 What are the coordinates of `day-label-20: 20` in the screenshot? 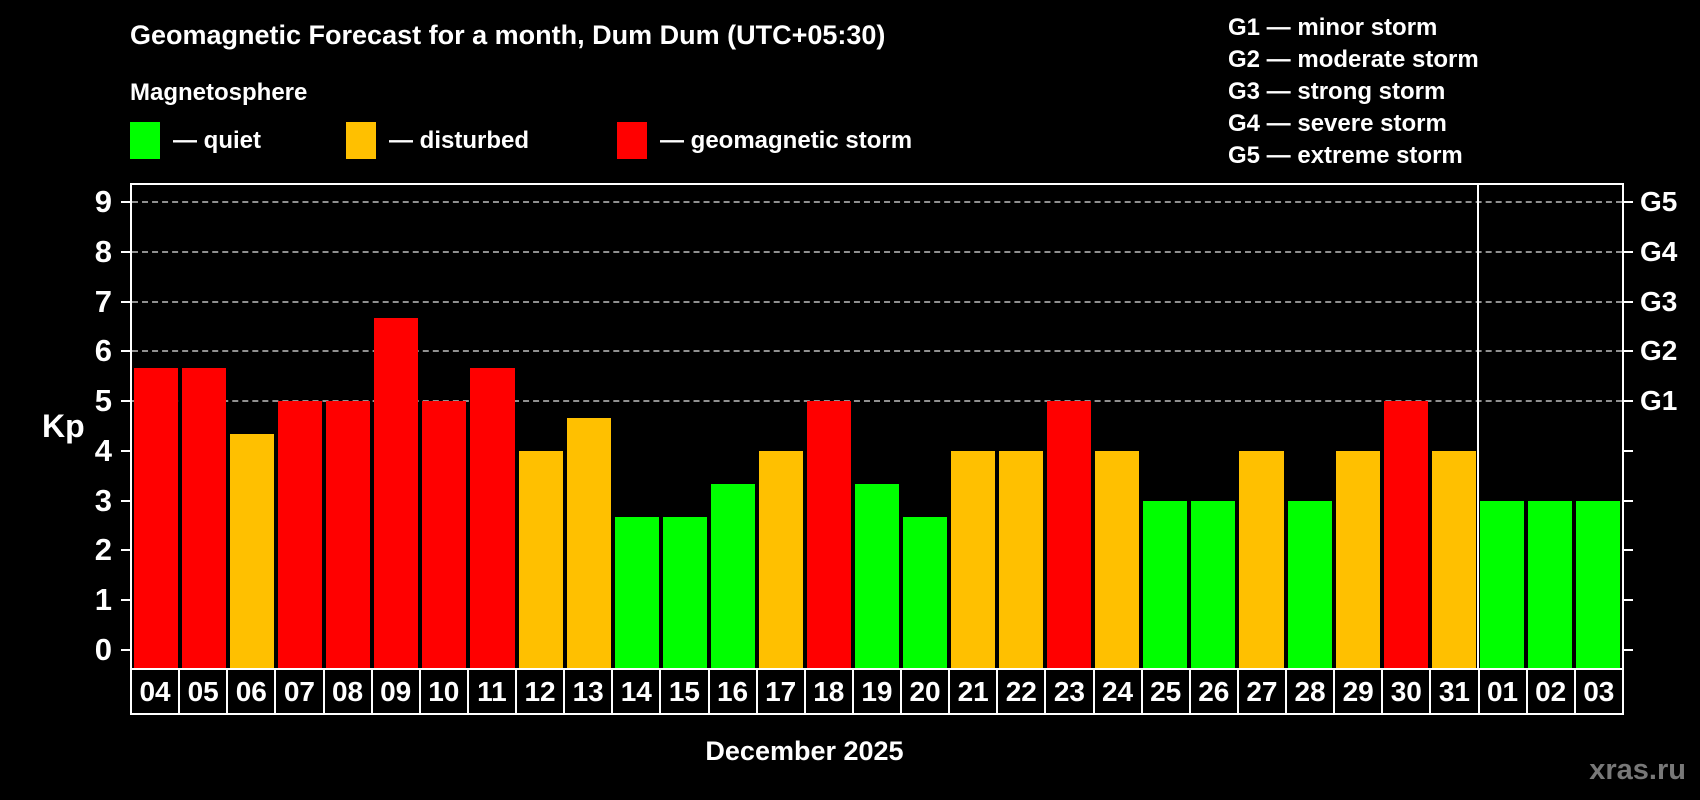 It's located at (926, 691).